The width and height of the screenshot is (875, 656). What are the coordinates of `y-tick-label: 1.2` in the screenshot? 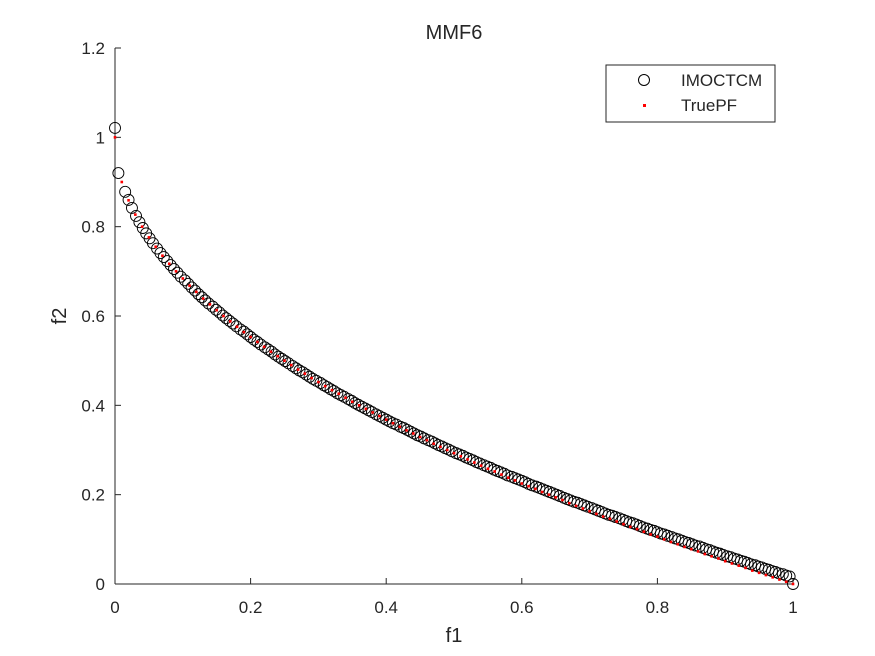 It's located at (93, 48).